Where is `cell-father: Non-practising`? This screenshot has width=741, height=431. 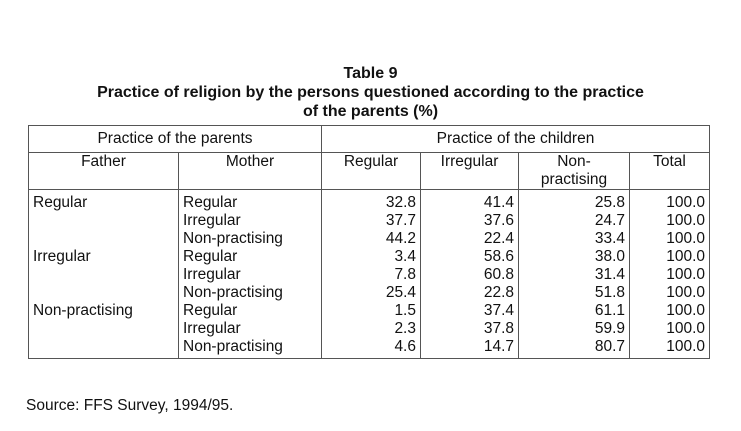
cell-father: Non-practising is located at coordinates (83, 310).